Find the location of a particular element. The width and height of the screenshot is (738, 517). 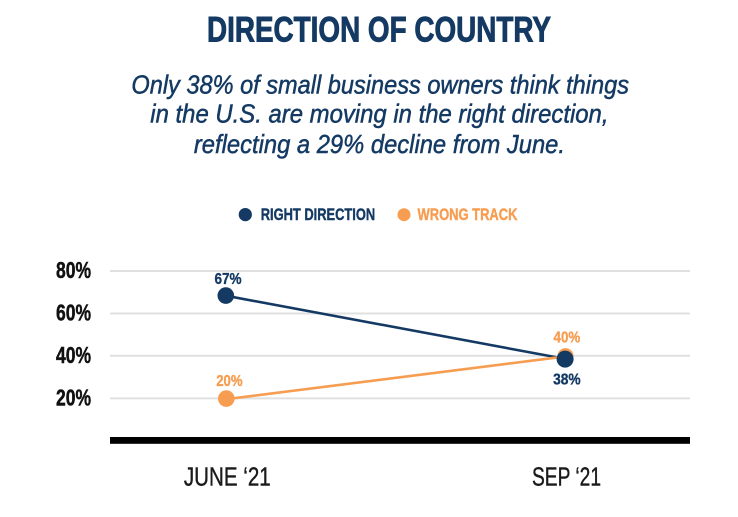

svg-text: RIGHT DIRECTION is located at coordinates (318, 215).